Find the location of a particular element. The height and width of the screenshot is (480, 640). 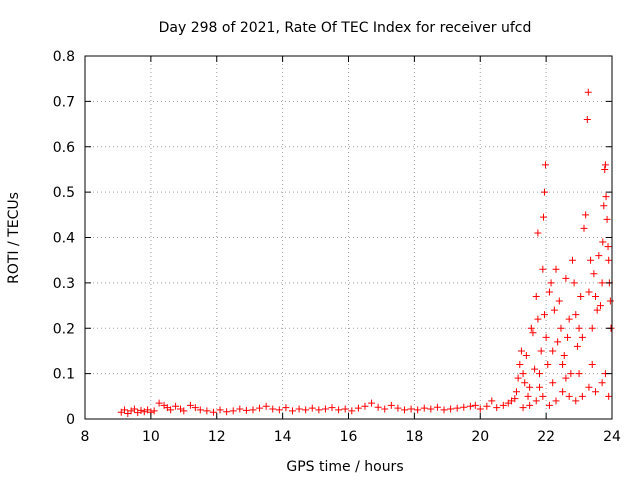

x-tick-label: 20 is located at coordinates (480, 437).